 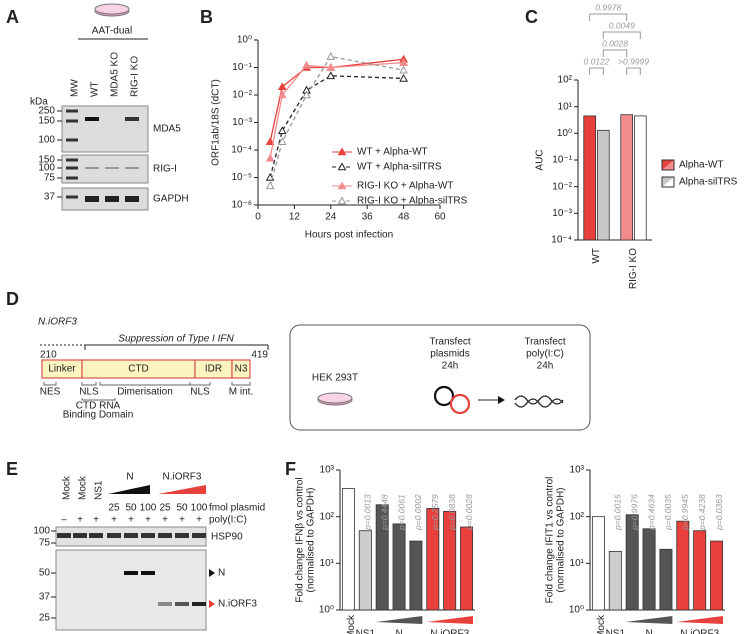 I want to click on band-label: RIG-I, so click(x=165, y=169).